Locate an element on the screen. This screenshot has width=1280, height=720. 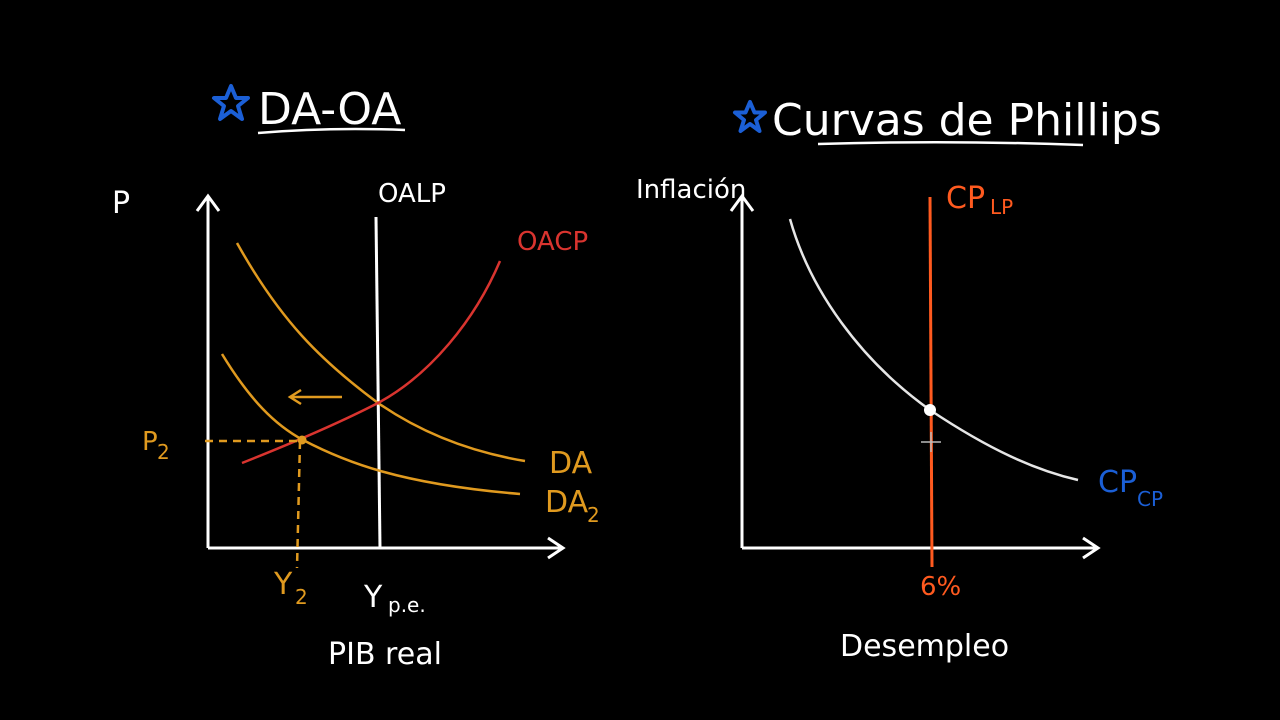
ad-curve is located at coordinates (380, 352).